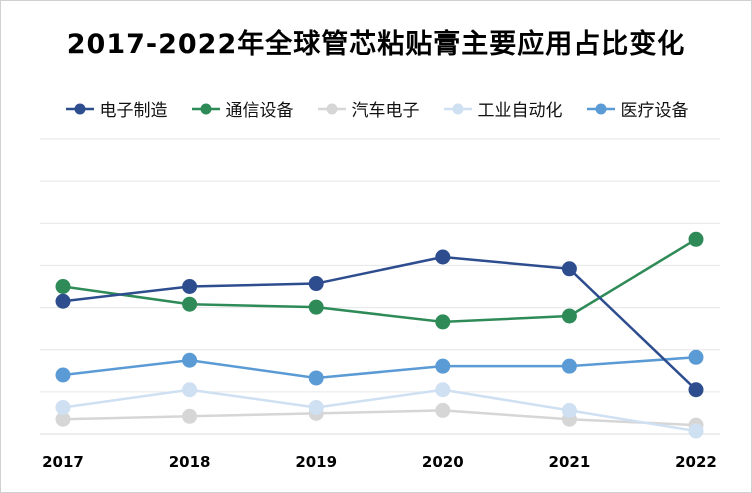 The width and height of the screenshot is (752, 493). I want to click on x-tick-label: 2020, so click(443, 462).